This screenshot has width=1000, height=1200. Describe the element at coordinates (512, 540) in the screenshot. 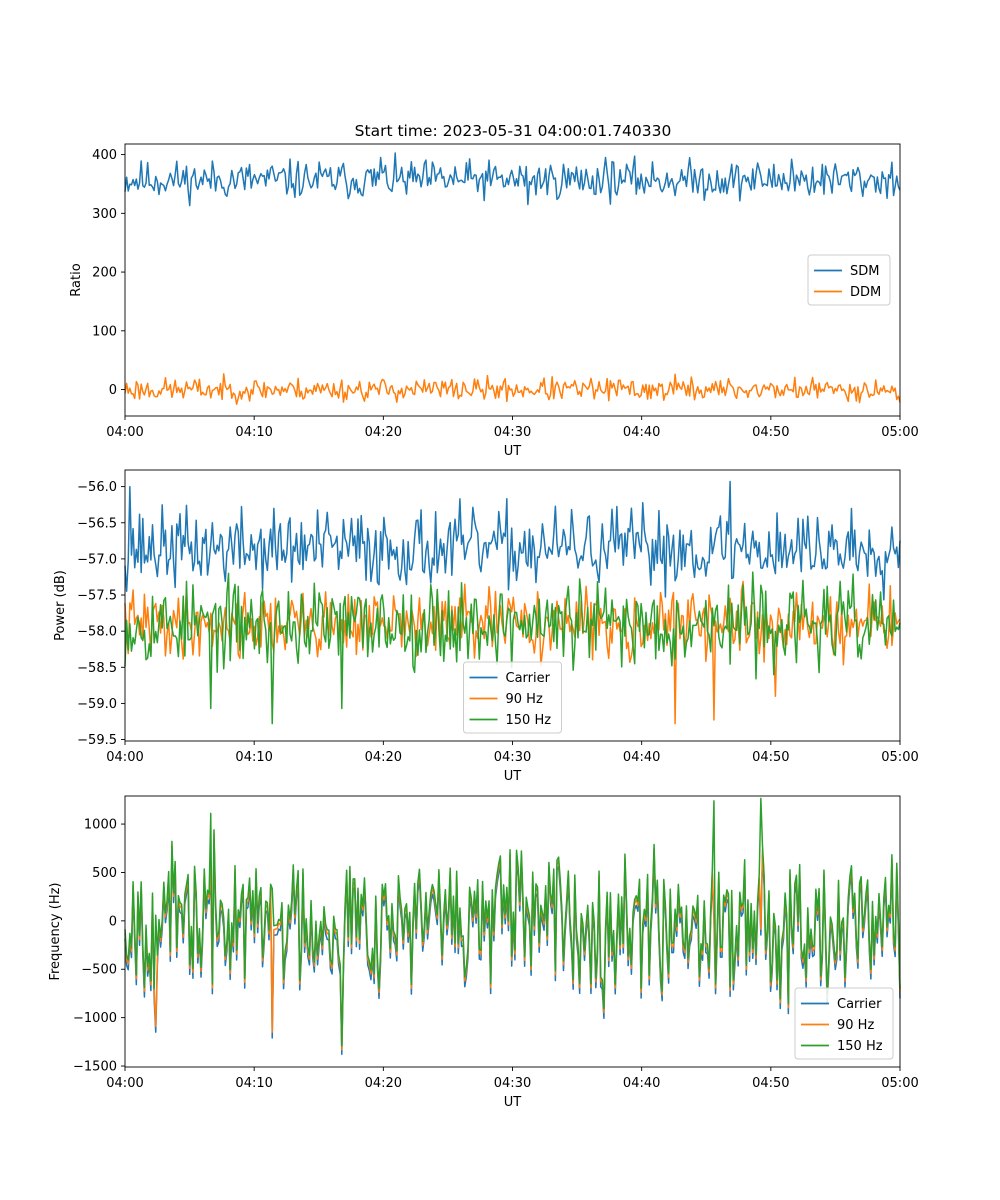

I see `series-line-carrier` at that location.